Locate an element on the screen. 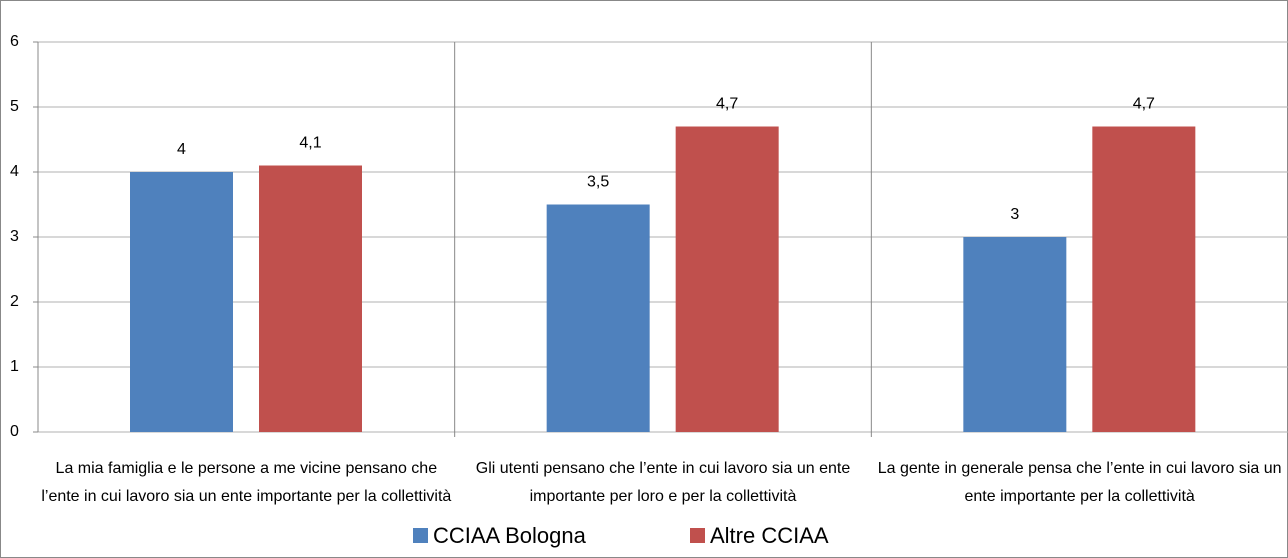 The height and width of the screenshot is (558, 1288). y-tick-label: 1 is located at coordinates (14, 366).